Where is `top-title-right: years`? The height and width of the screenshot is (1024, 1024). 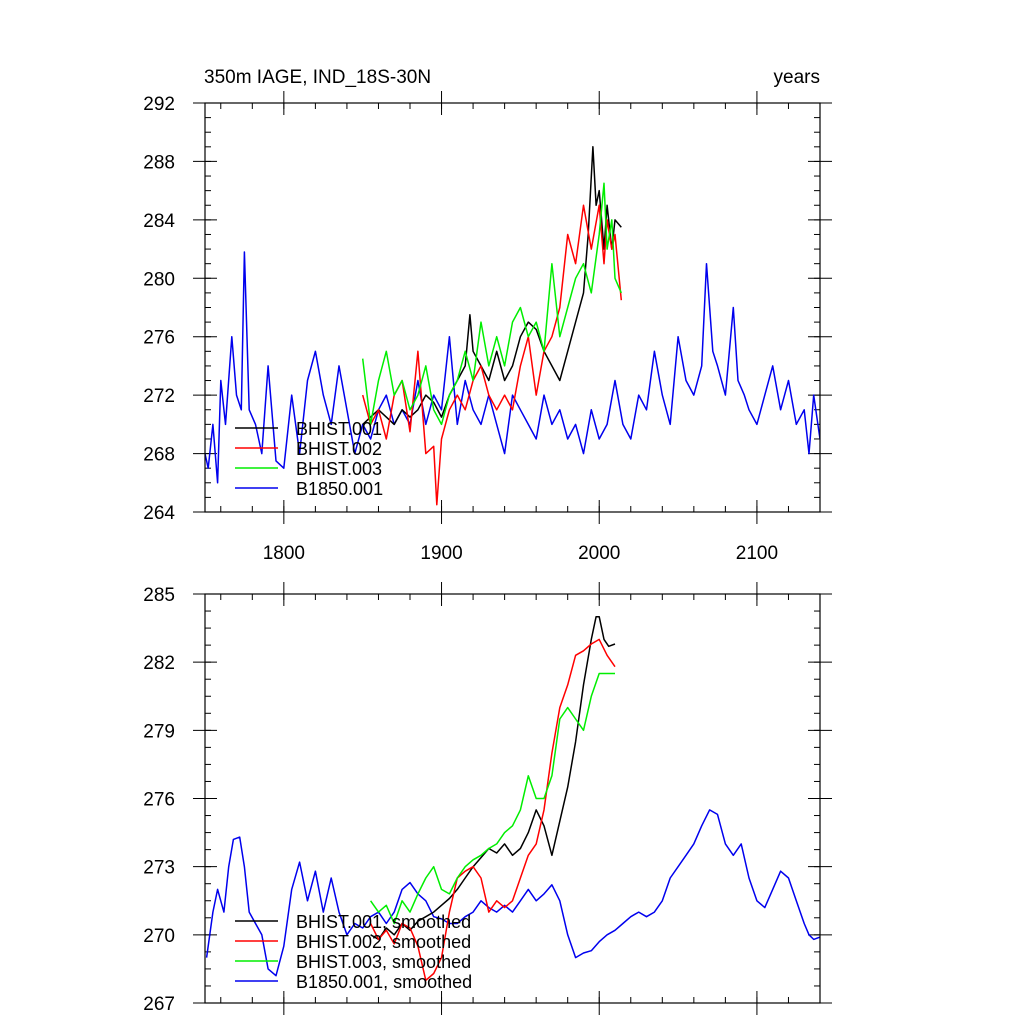 top-title-right: years is located at coordinates (797, 77).